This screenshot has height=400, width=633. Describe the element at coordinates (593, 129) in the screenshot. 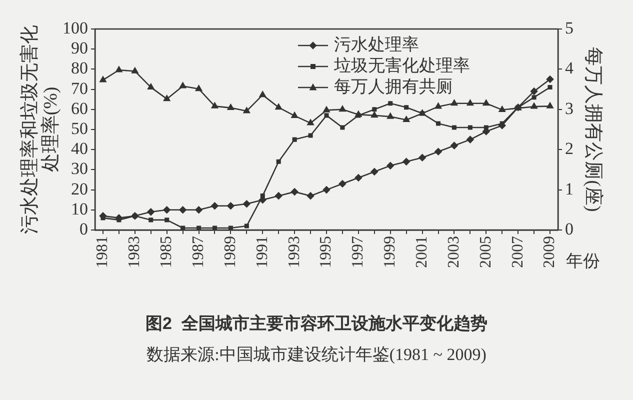

I see `y2-axis-title: 每万人拥有公厕(座)` at that location.